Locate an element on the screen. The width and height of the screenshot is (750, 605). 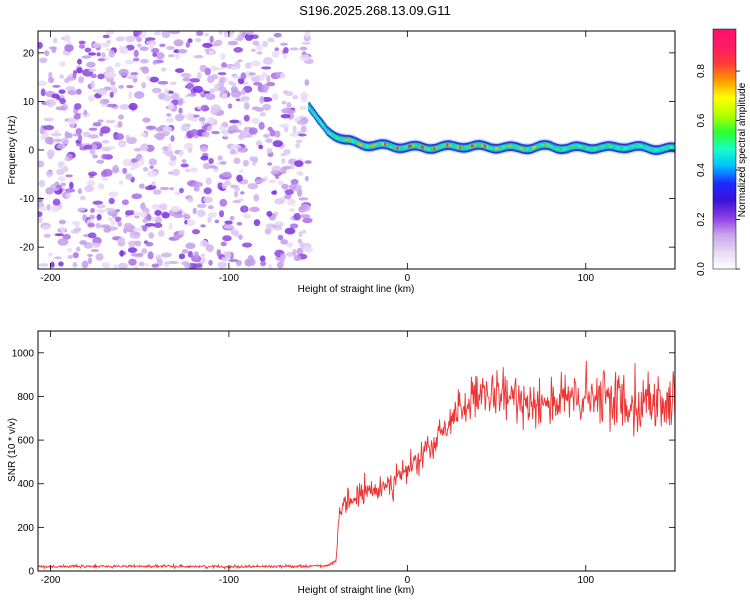
snr-ylabel: SNR (10 * v/v) is located at coordinates (12, 450).